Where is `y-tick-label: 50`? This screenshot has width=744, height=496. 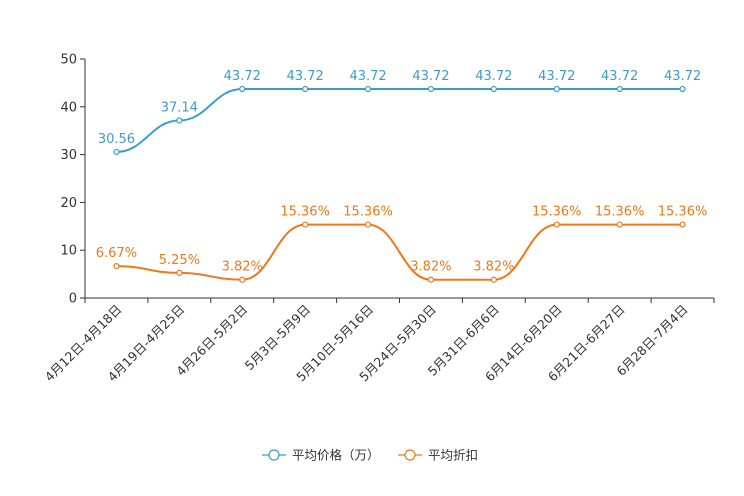
y-tick-label: 50 is located at coordinates (68, 60).